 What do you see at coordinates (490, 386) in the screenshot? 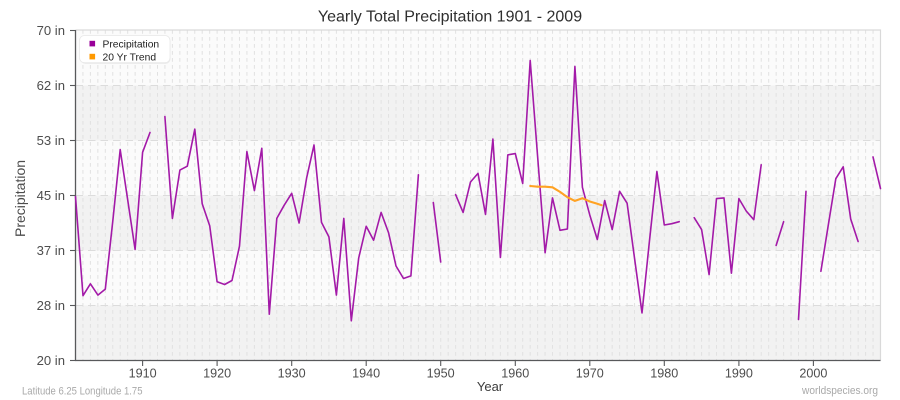
I see `svg-text: Year` at bounding box center [490, 386].